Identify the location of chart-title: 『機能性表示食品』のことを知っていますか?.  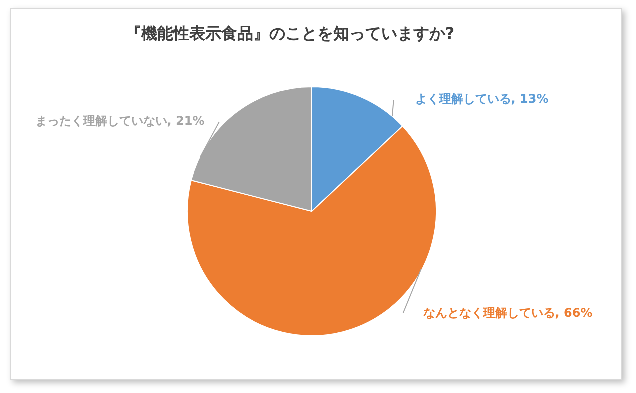
(290, 34).